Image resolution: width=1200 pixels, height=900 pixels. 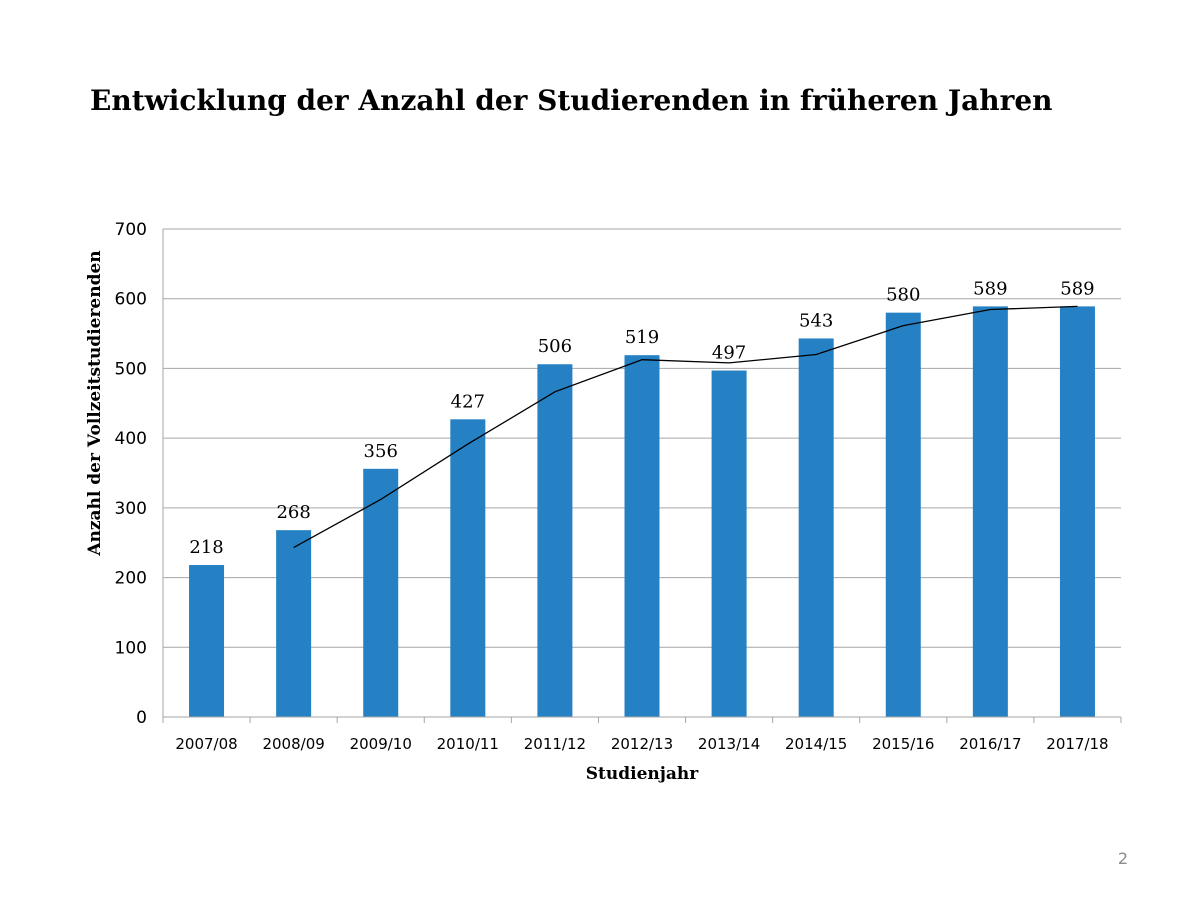 What do you see at coordinates (381, 744) in the screenshot?
I see `x-tick-label: 2009/10` at bounding box center [381, 744].